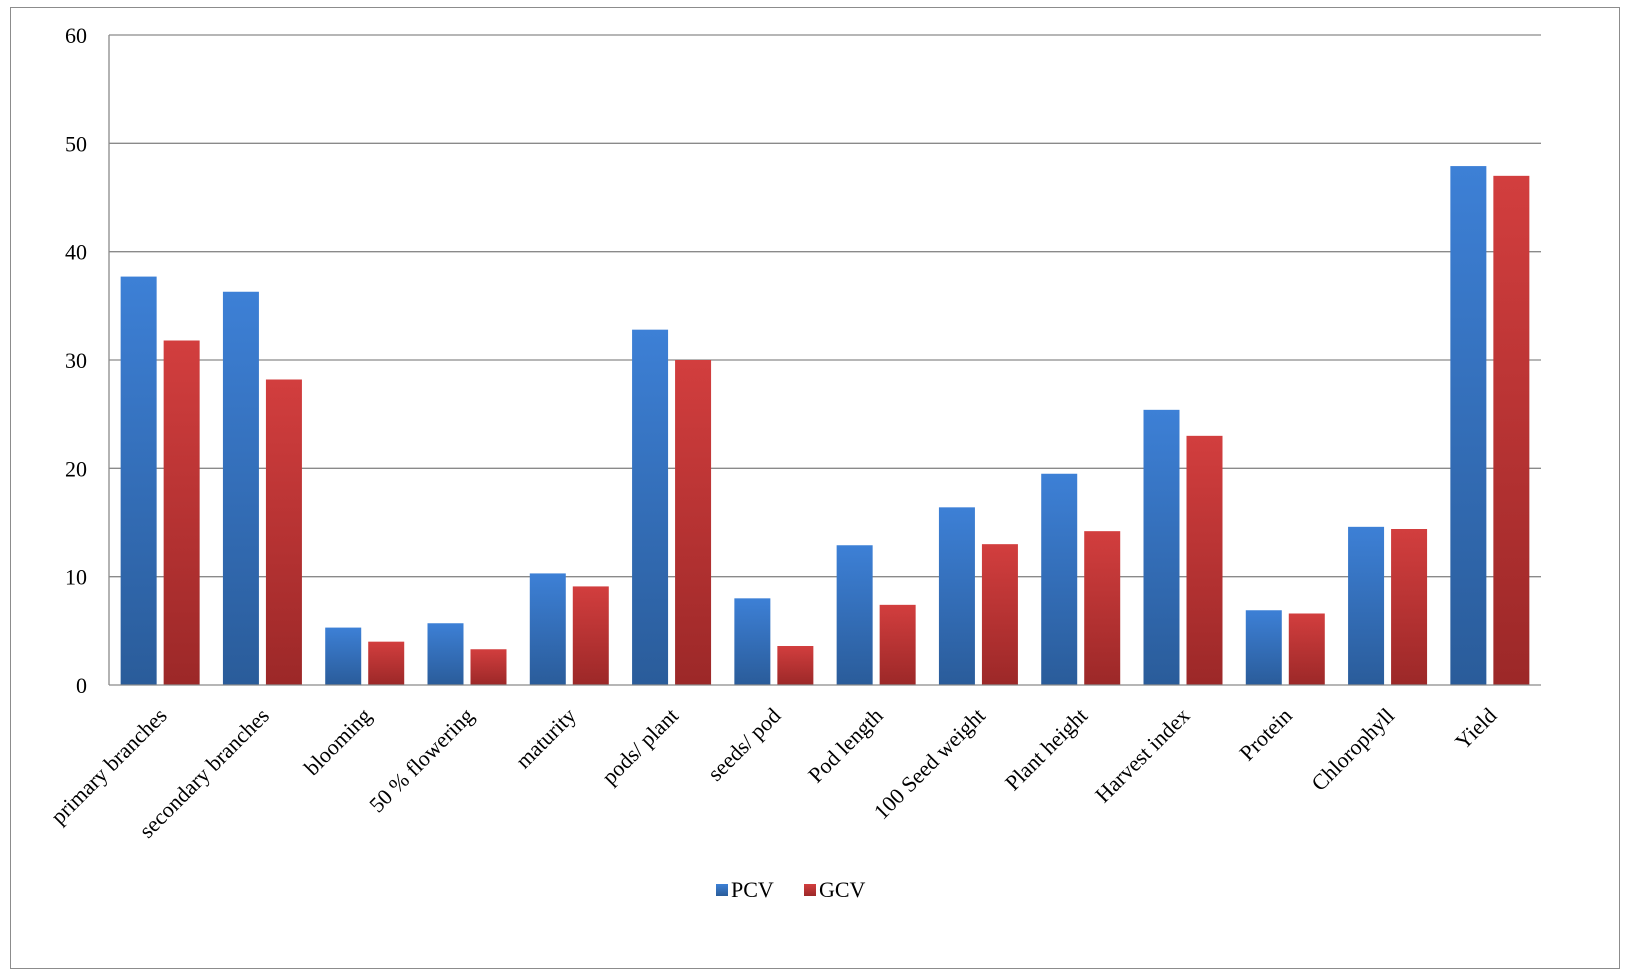 The height and width of the screenshot is (974, 1639). Describe the element at coordinates (810, 890) in the screenshot. I see `legend-swatch-gcv` at that location.